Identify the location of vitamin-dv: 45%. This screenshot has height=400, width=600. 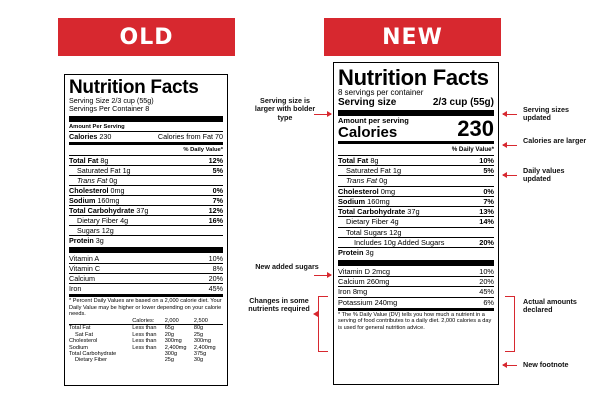
(215, 289).